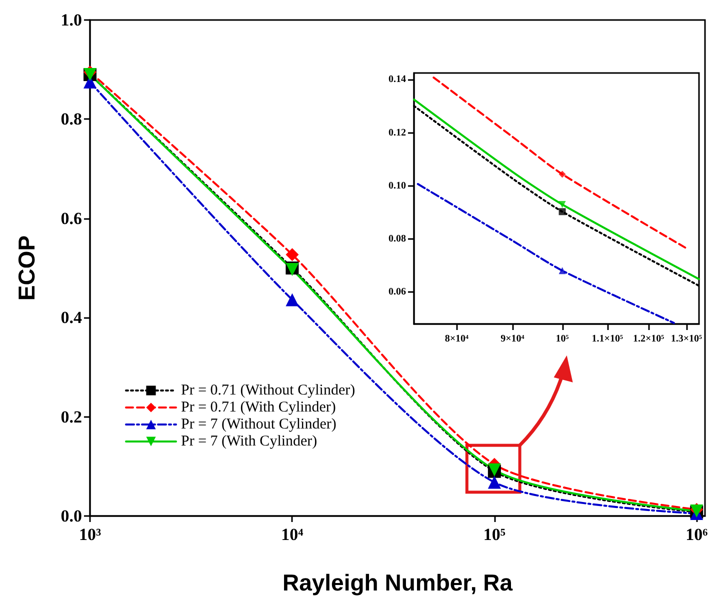  I want to click on x-tick-label: 1.3×10⁵, so click(686, 339).